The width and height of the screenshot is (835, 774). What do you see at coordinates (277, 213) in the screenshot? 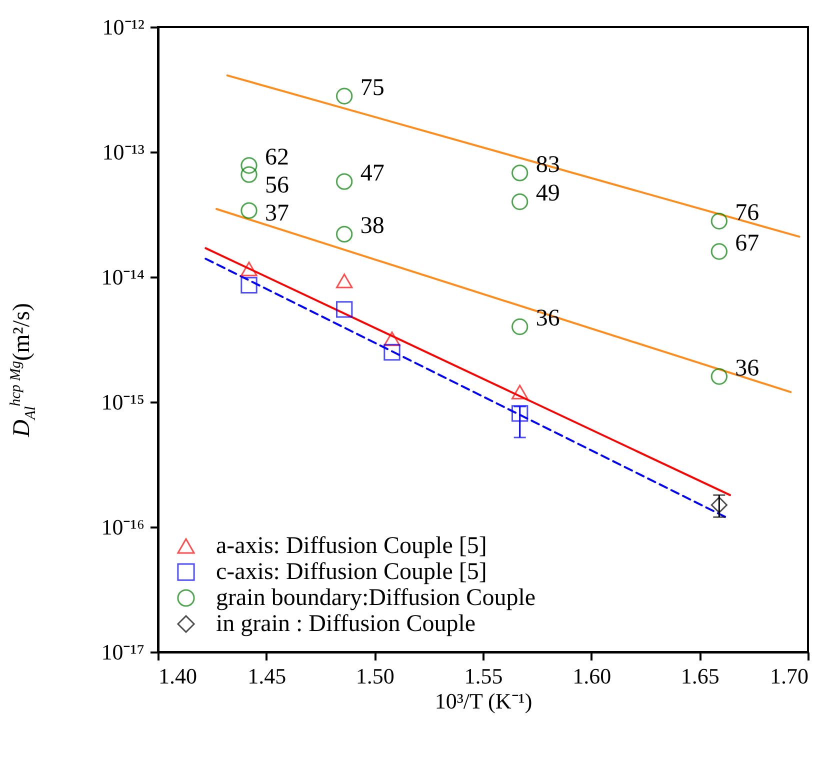
I see `annotation: 37` at bounding box center [277, 213].